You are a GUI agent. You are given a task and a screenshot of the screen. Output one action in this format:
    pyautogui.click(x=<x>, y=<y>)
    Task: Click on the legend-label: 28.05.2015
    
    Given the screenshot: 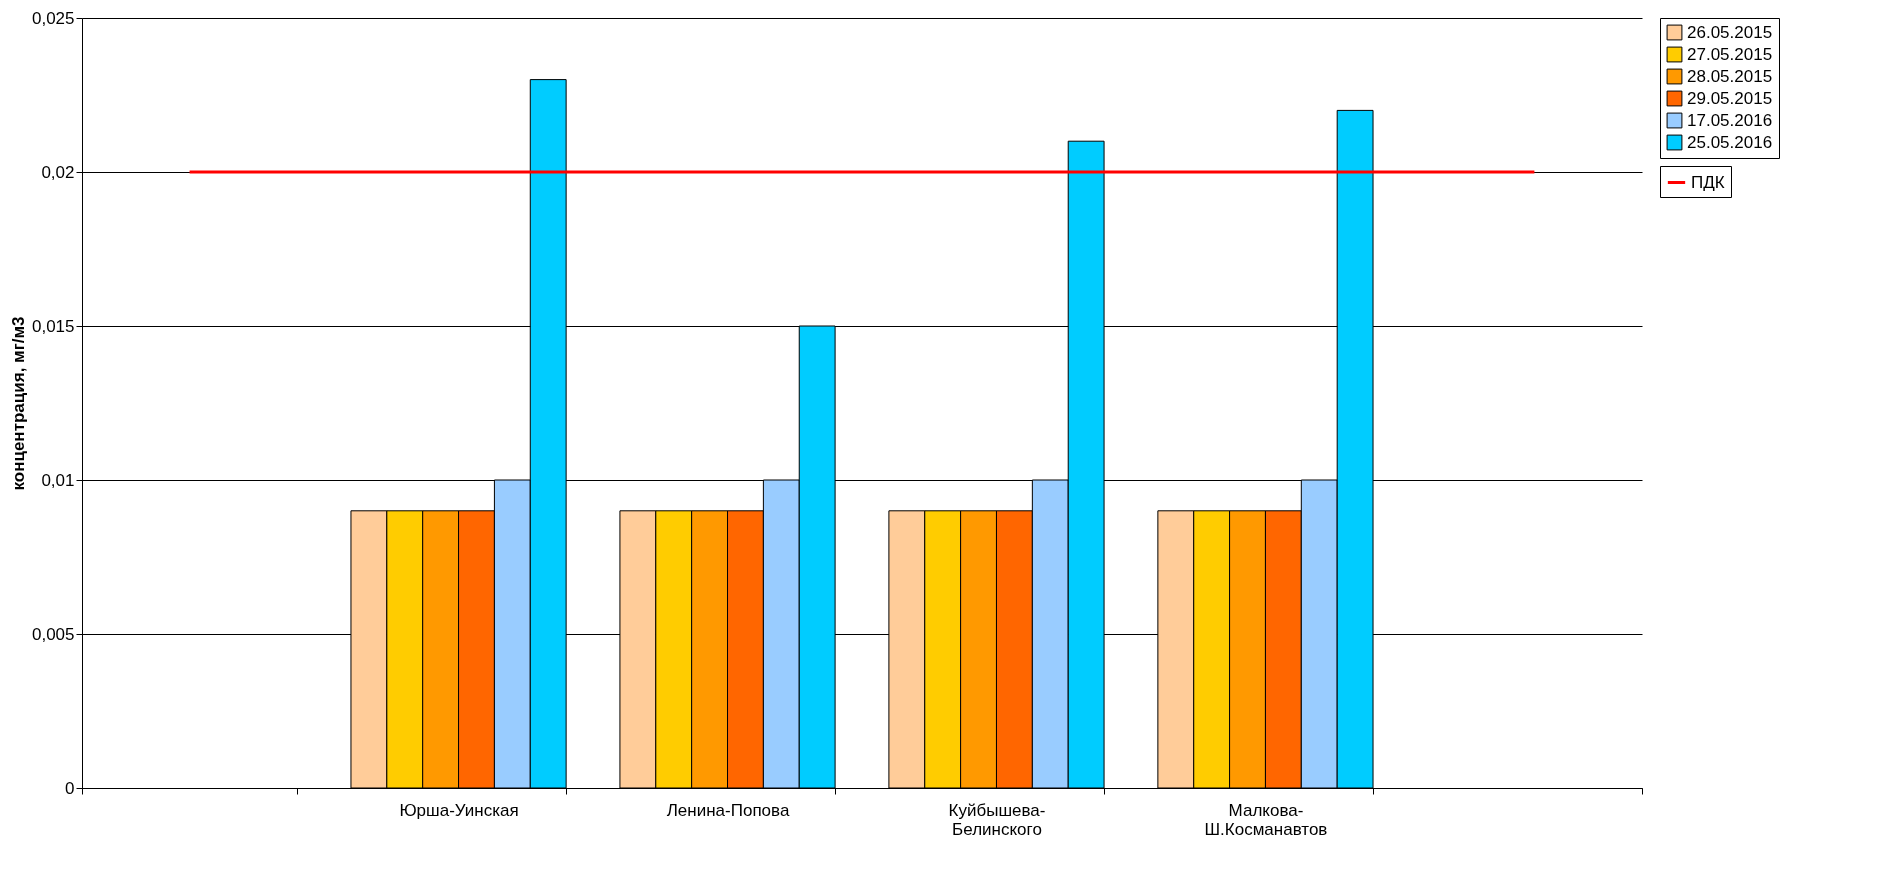 What is the action you would take?
    pyautogui.click(x=1730, y=76)
    